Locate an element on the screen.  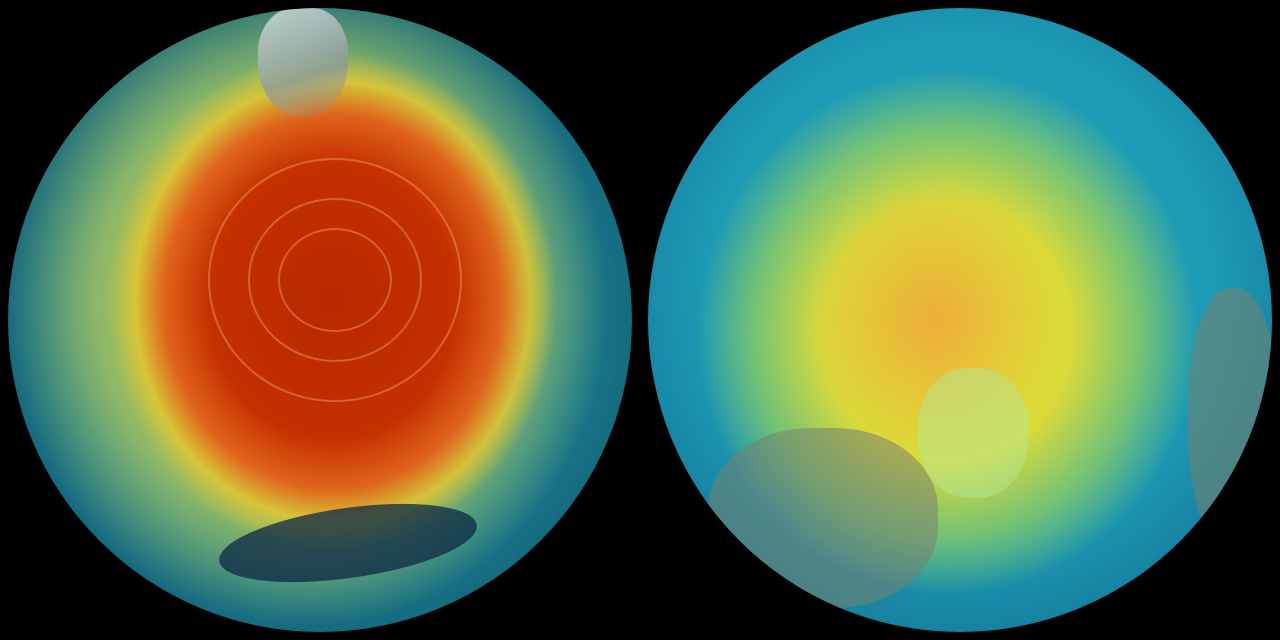
landmass-south-america is located at coordinates (303, 63).